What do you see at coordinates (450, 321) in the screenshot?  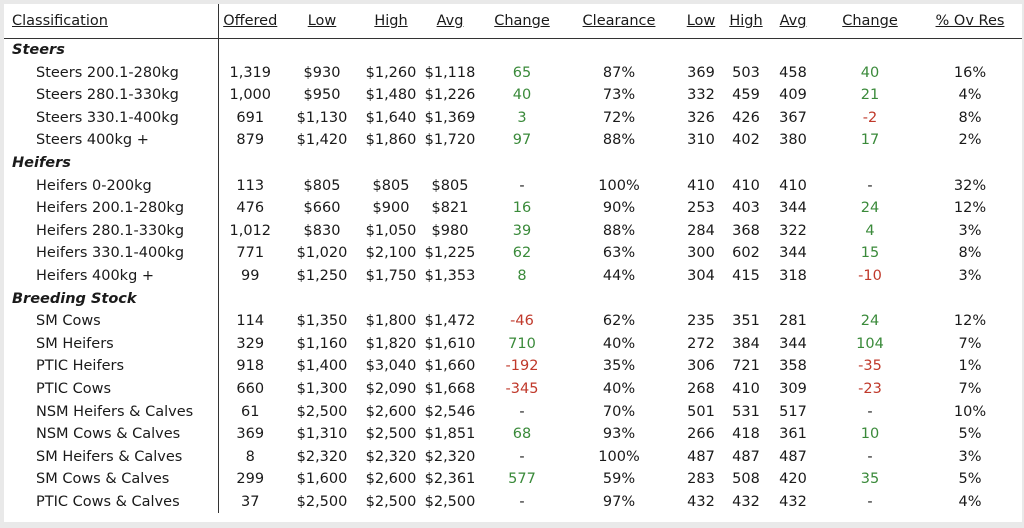 I see `cell-avg: $1,472` at bounding box center [450, 321].